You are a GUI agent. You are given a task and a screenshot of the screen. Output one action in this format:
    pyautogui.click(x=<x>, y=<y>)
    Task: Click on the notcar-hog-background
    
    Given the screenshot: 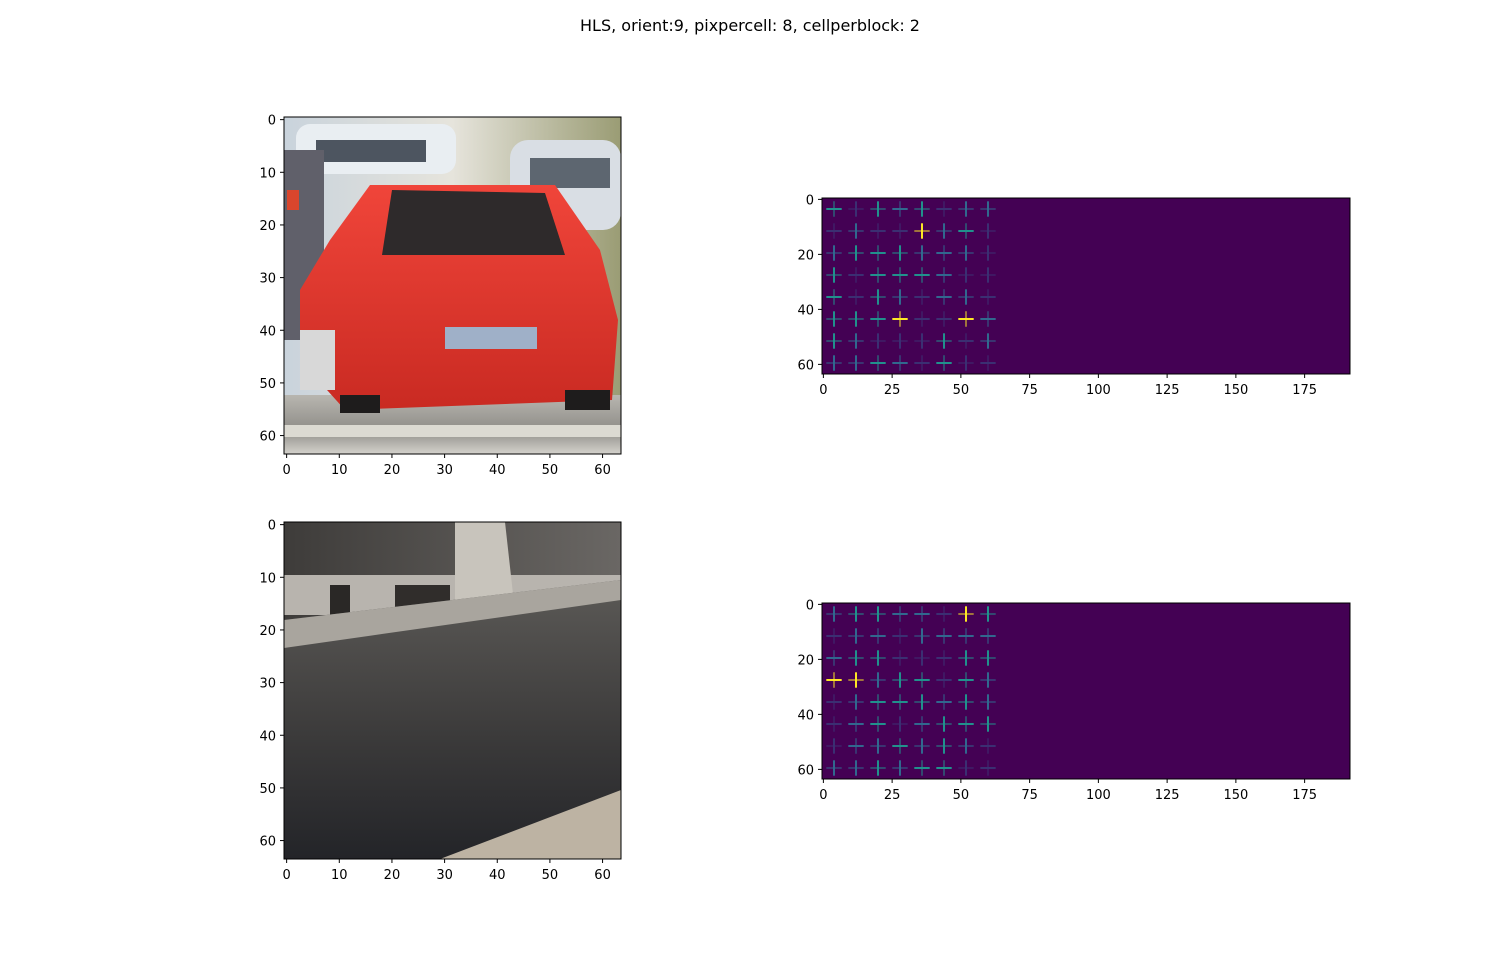 What is the action you would take?
    pyautogui.click(x=1086, y=691)
    